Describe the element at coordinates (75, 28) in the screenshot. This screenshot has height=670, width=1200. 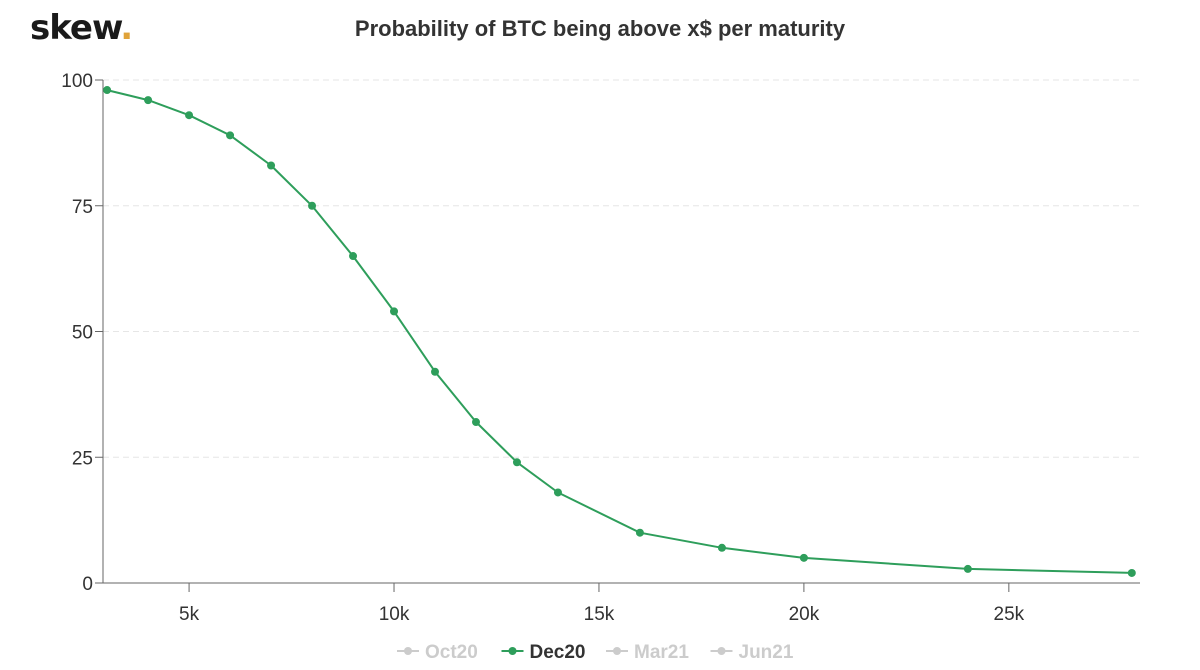
I see `logo-text: skew` at that location.